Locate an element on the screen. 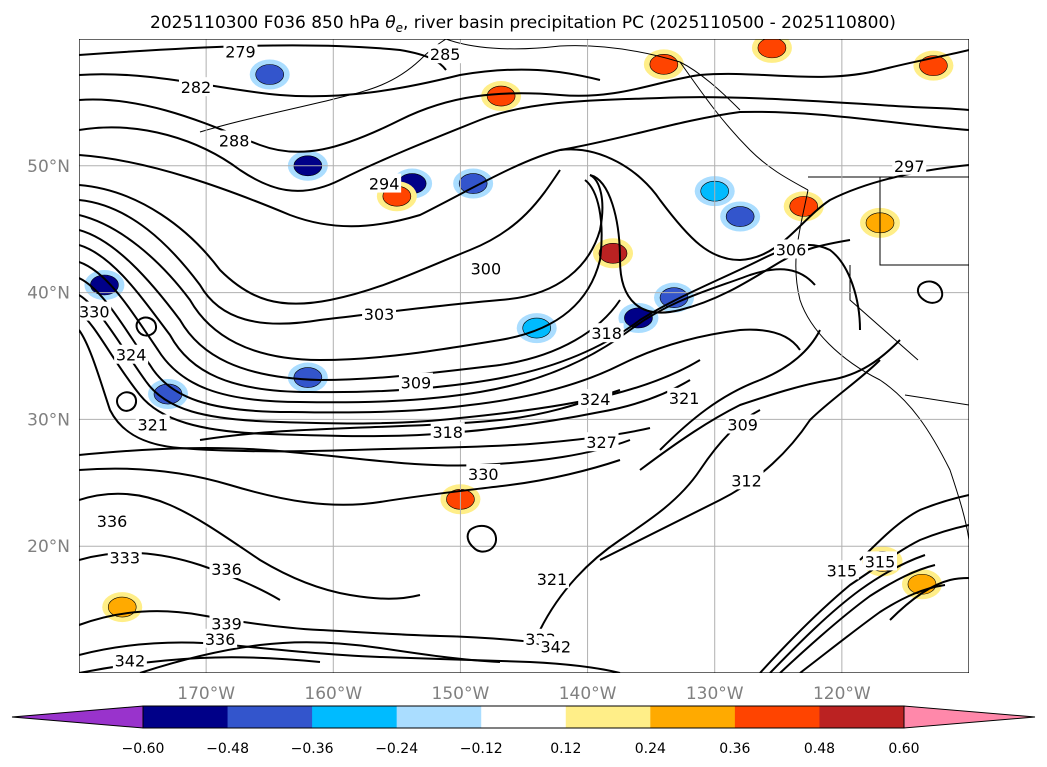 The width and height of the screenshot is (1047, 767). x-tick-label: 170°W is located at coordinates (206, 694).